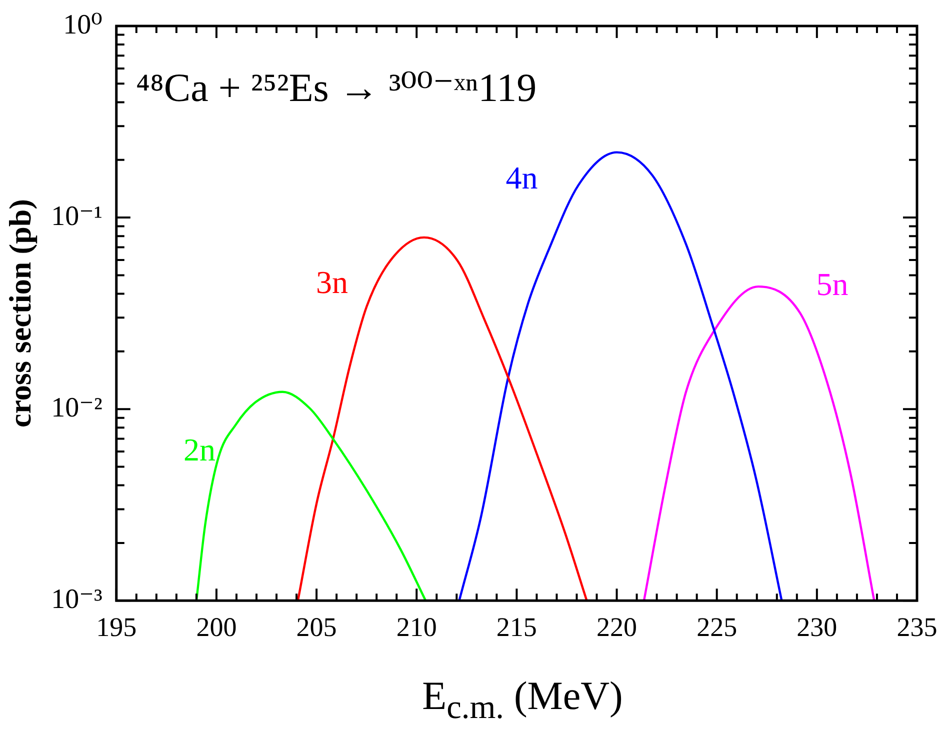 This screenshot has height=745, width=945. I want to click on series-label: 2n, so click(200, 449).